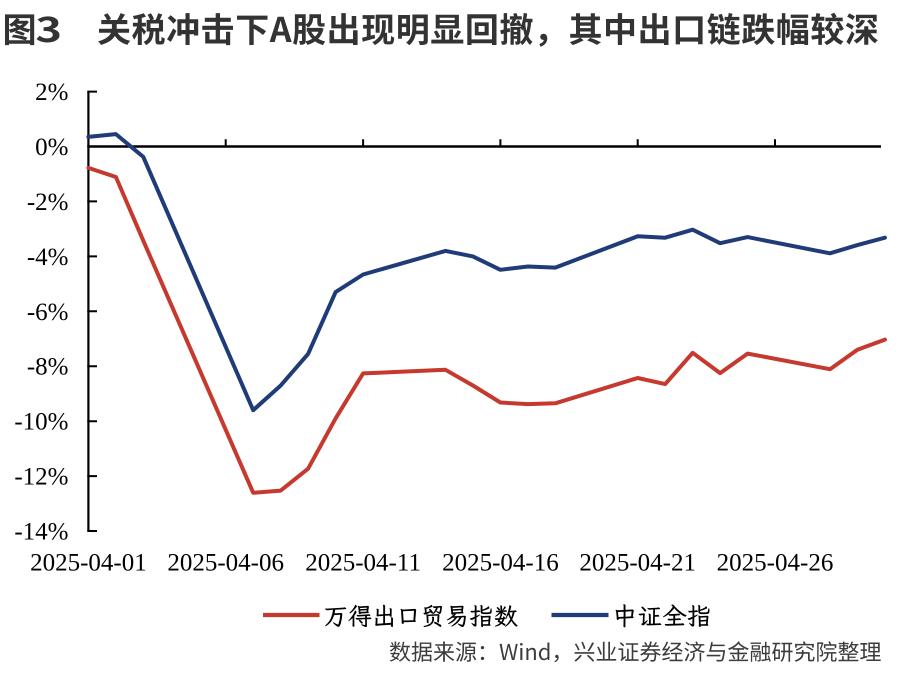 The height and width of the screenshot is (684, 900). Describe the element at coordinates (48, 312) in the screenshot. I see `svg-text: -6%` at that location.